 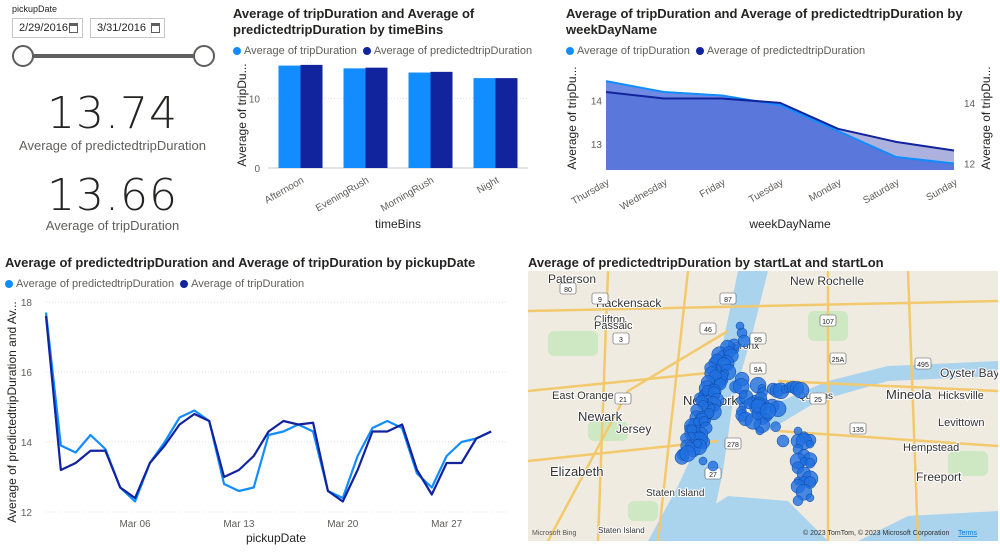 I want to click on x-axis-title: pickupDate, so click(x=276, y=538).